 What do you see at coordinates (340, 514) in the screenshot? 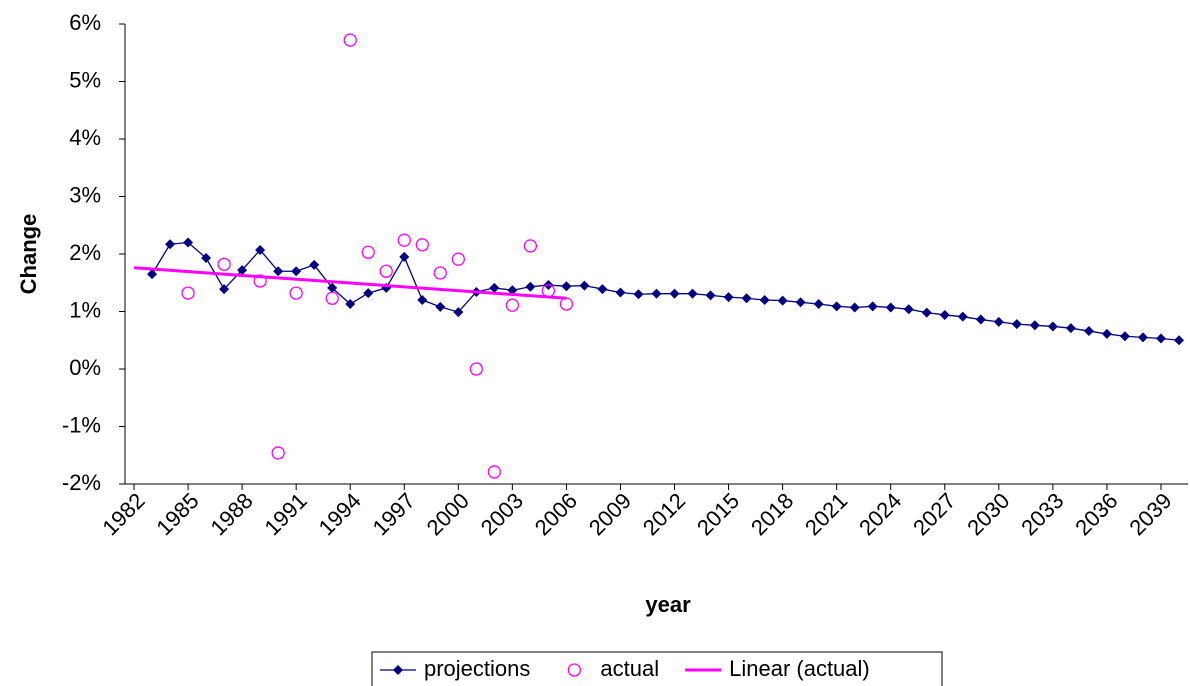
I see `x-tick-label: 1994` at bounding box center [340, 514].